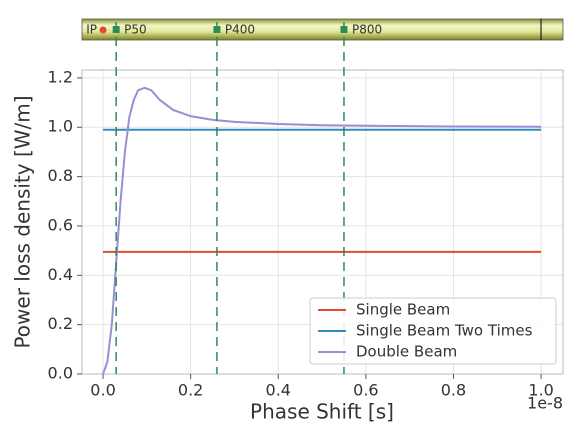 The image size is (575, 434). What do you see at coordinates (278, 390) in the screenshot?
I see `x-tick-label: 0.4` at bounding box center [278, 390].